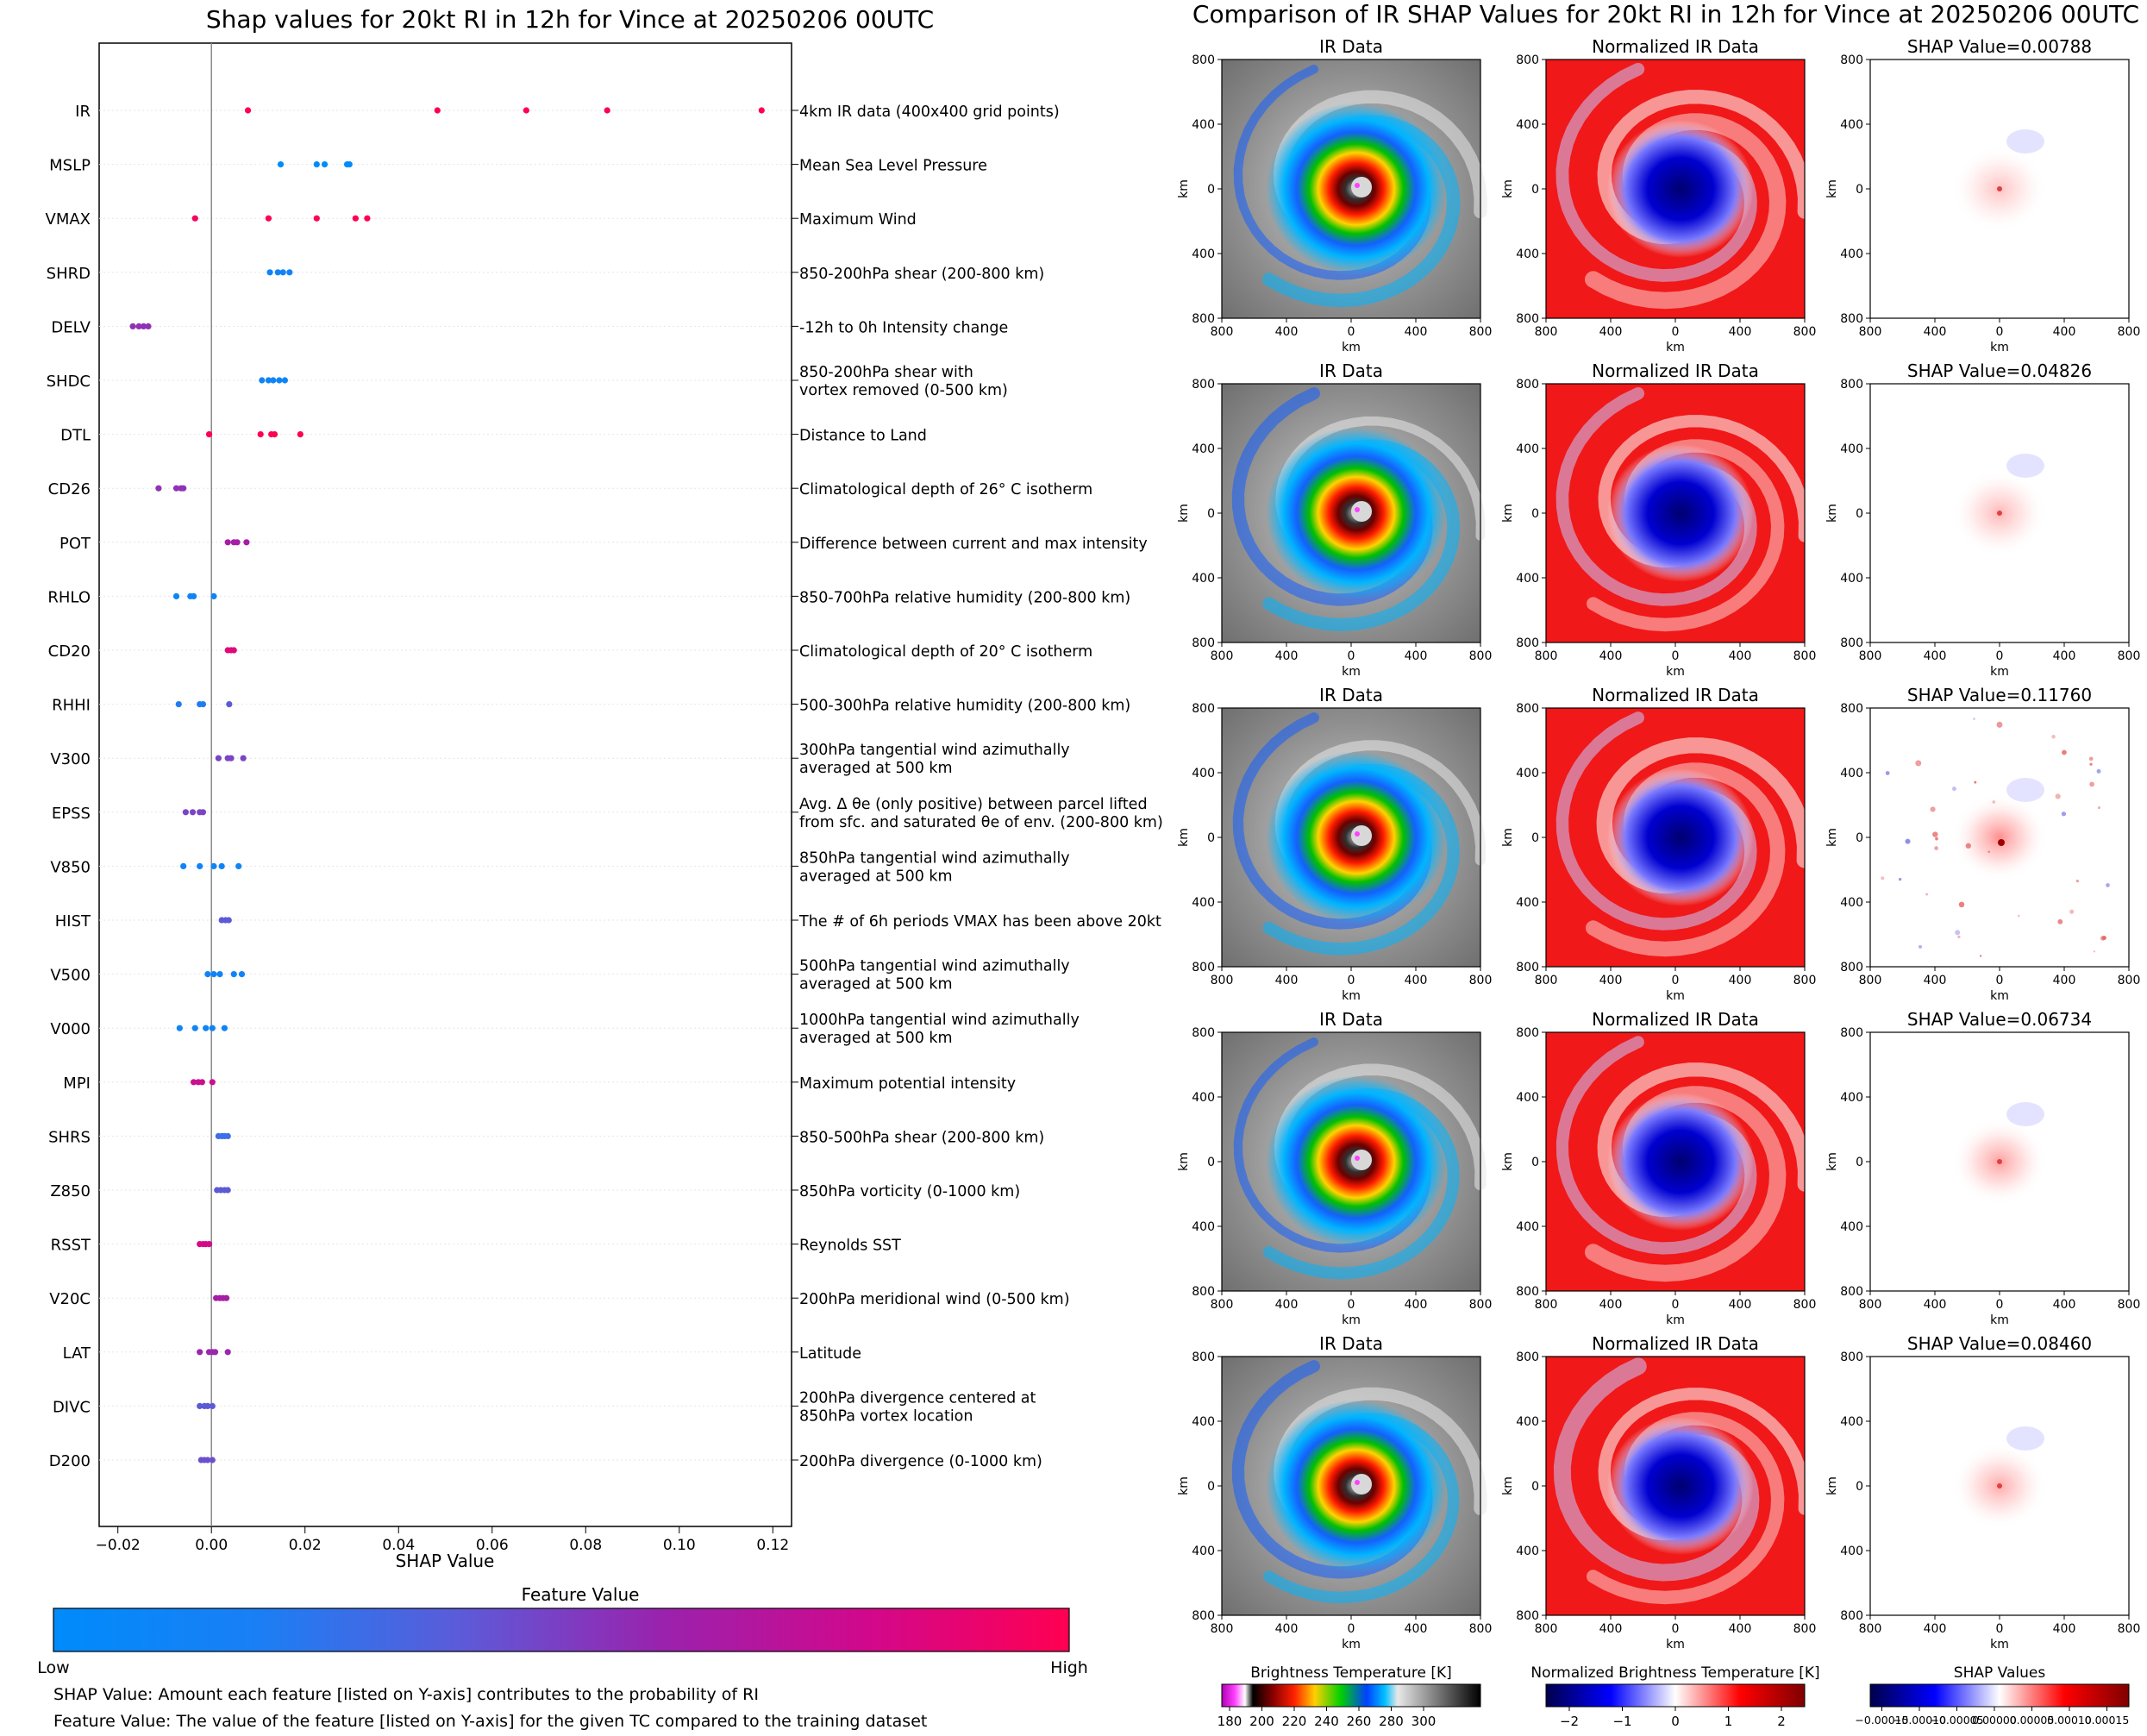 Image resolution: width=2147 pixels, height=1736 pixels. What do you see at coordinates (69, 274) in the screenshot?
I see `feature-label-shrd: SHRD` at bounding box center [69, 274].